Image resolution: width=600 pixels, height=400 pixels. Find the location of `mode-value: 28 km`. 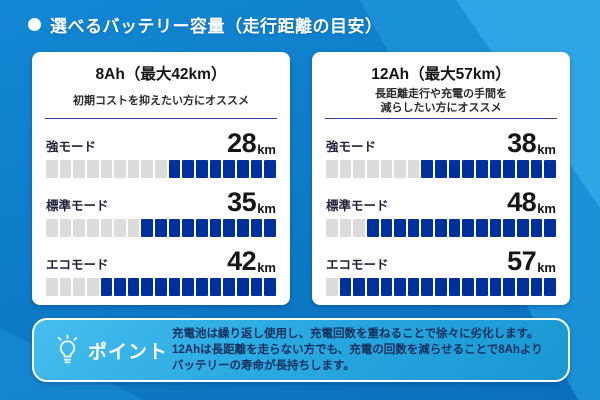

mode-value: 28 km is located at coordinates (251, 143).